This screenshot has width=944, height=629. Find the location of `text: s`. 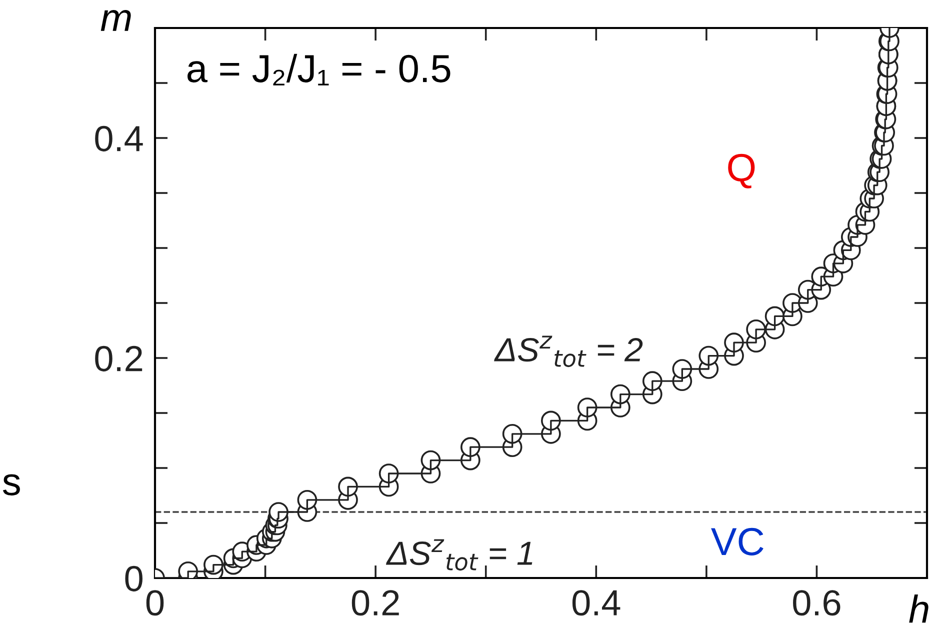

text: s is located at coordinates (11, 485).